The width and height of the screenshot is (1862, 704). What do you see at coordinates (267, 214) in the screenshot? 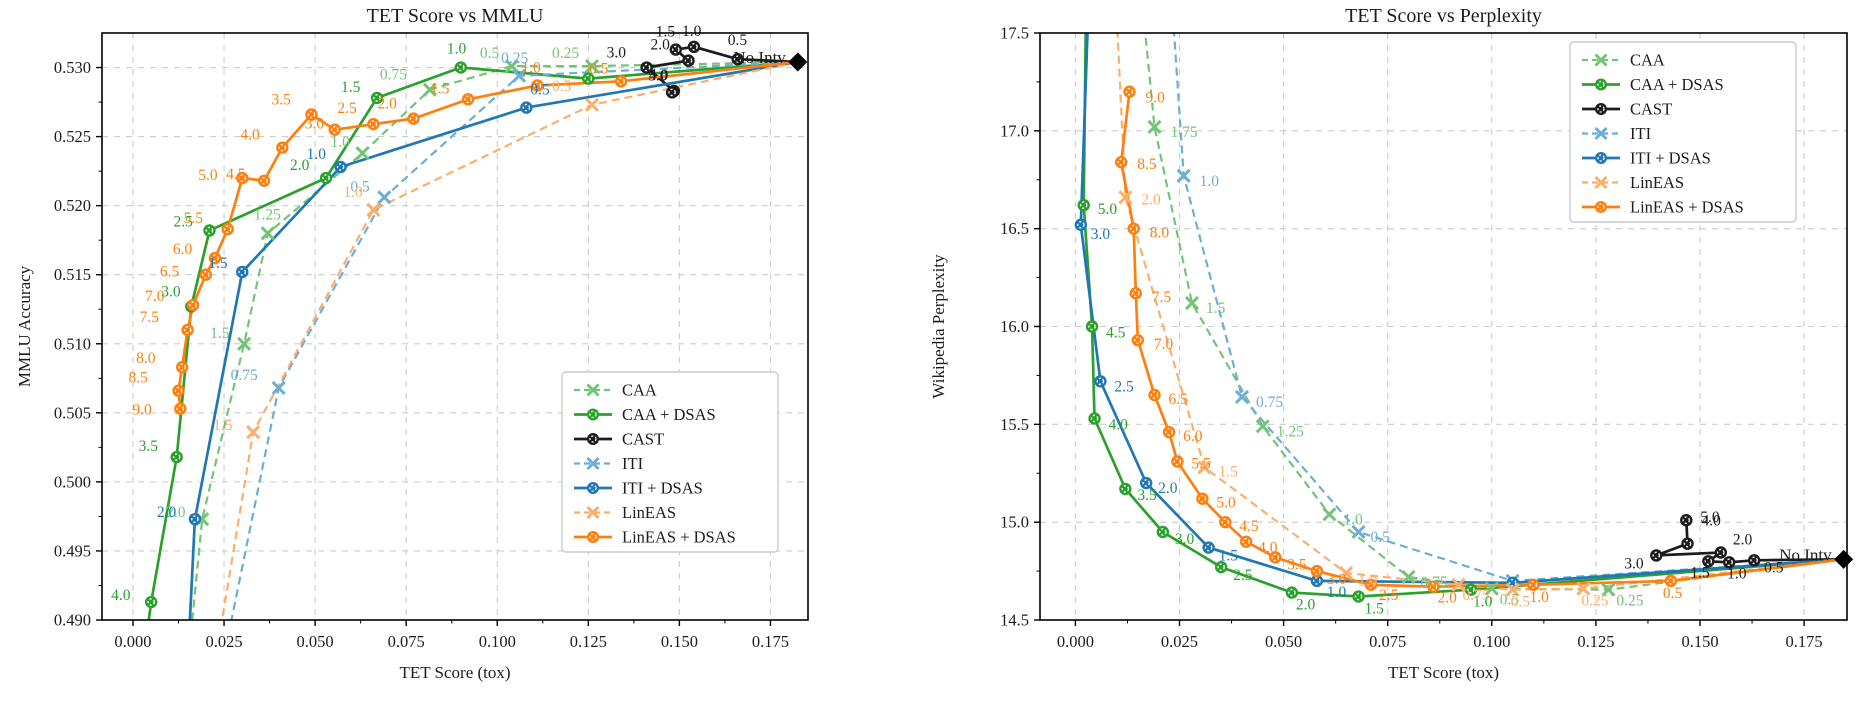
I see `strength-label: 1.25` at bounding box center [267, 214].